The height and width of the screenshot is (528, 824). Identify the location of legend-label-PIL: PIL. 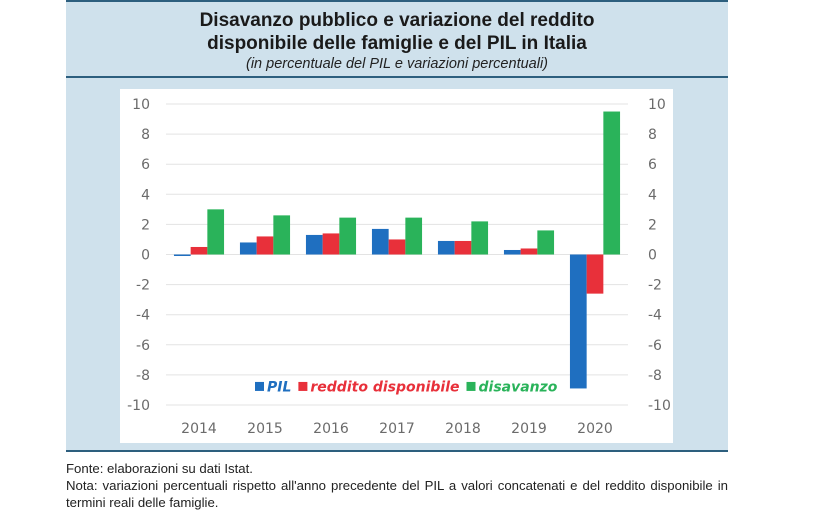
(279, 387).